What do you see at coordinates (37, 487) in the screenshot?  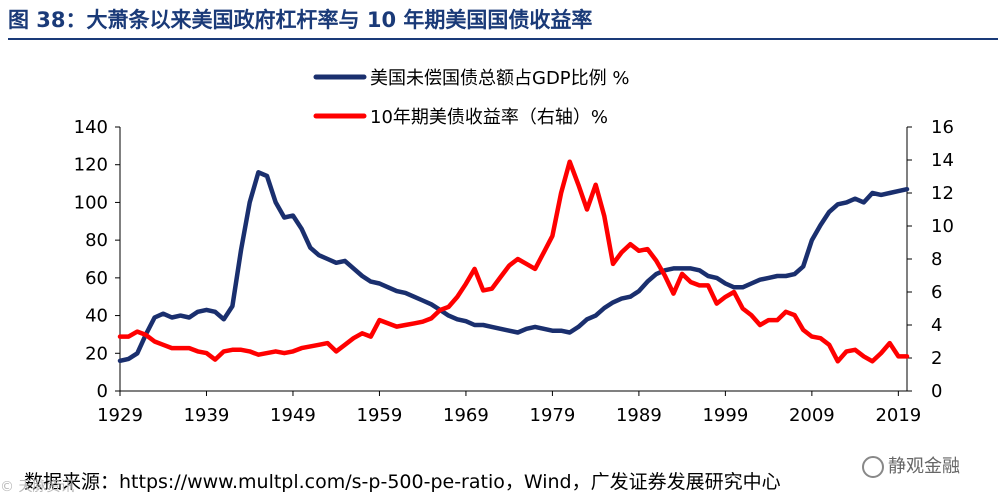 I see `watermark-left: © 天脉资讯` at bounding box center [37, 487].